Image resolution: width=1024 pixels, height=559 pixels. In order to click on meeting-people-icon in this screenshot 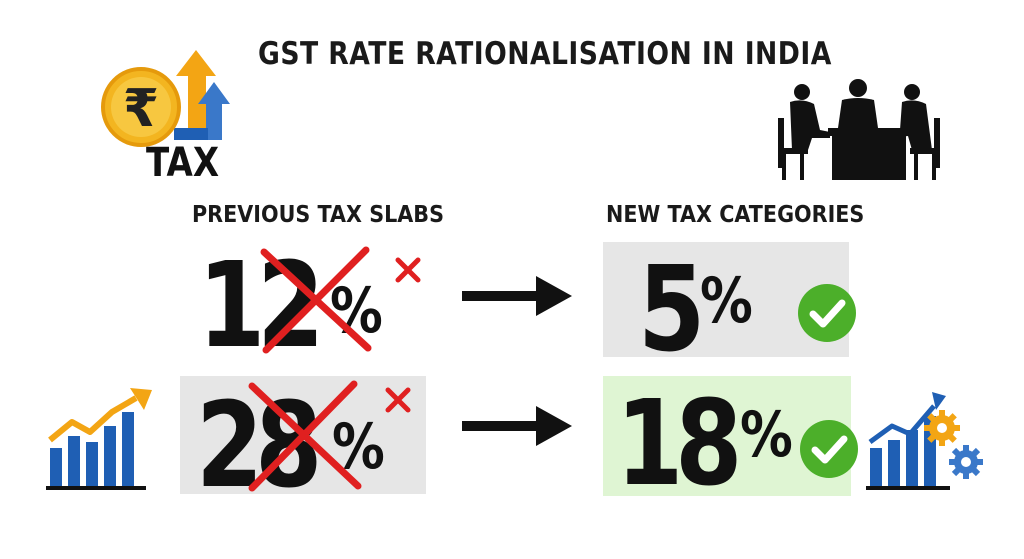, I will do `click(859, 129)`.